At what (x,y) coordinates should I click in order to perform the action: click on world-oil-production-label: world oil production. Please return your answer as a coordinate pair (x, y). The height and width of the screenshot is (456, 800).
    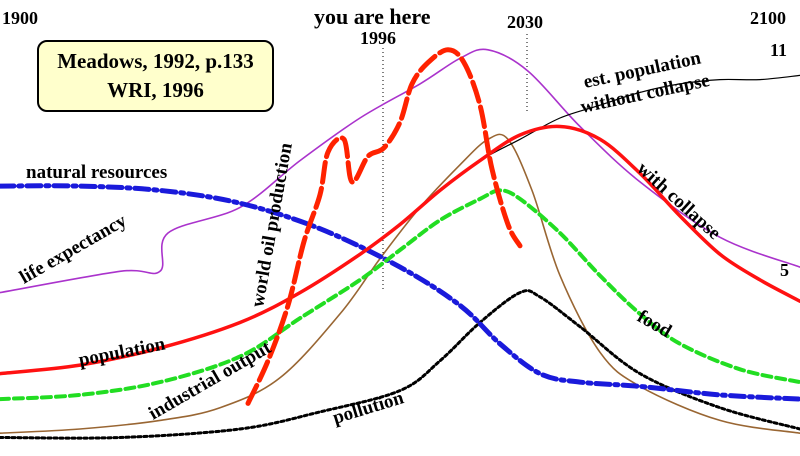
    Looking at the image, I should click on (272, 225).